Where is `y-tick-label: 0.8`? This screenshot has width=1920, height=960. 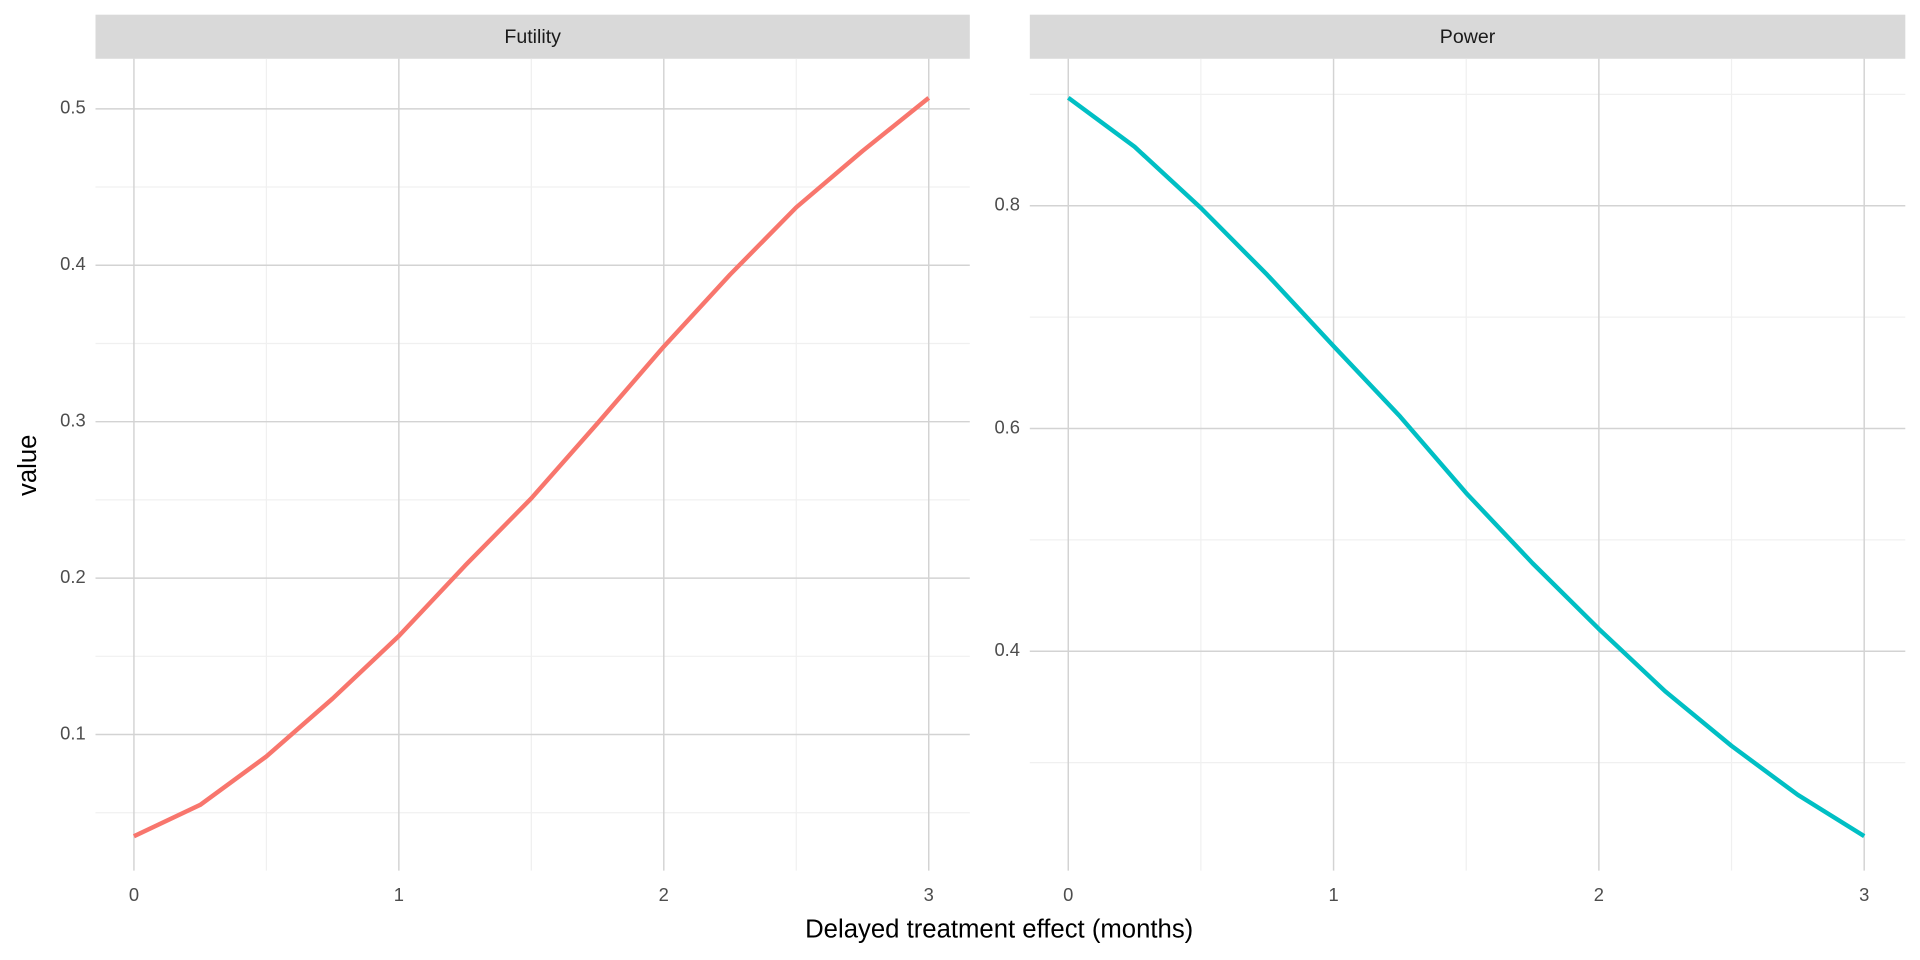
y-tick-label: 0.8 is located at coordinates (1007, 204).